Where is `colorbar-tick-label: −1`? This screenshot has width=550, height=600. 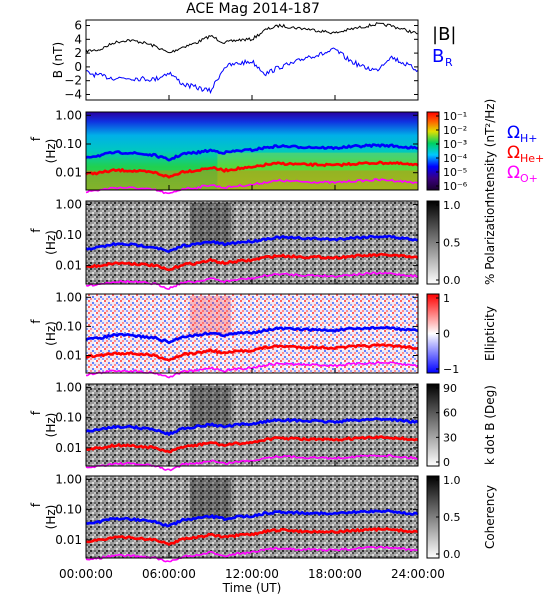 colorbar-tick-label: −1 is located at coordinates (451, 369).